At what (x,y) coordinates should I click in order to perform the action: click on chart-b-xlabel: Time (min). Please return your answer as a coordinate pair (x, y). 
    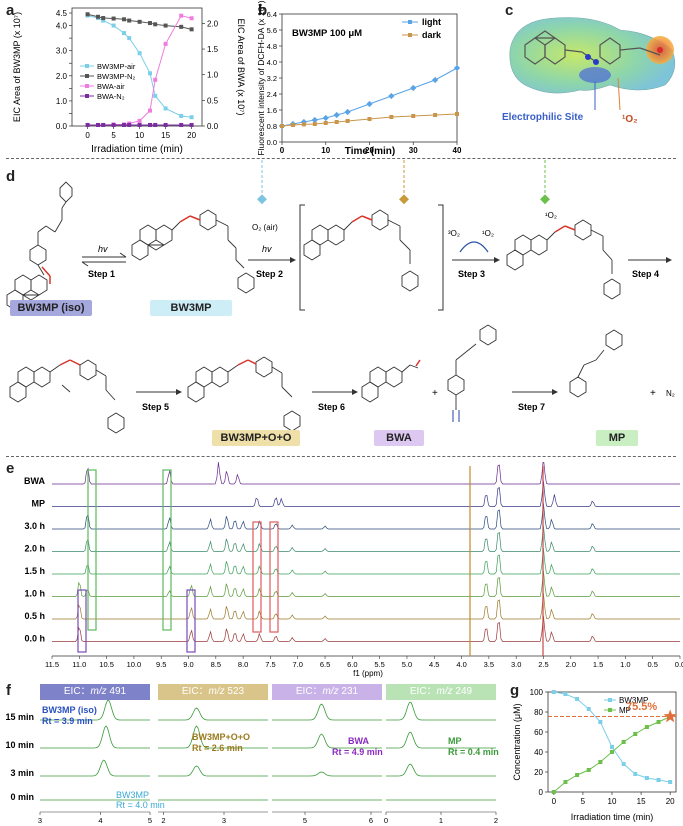
    Looking at the image, I should click on (370, 151).